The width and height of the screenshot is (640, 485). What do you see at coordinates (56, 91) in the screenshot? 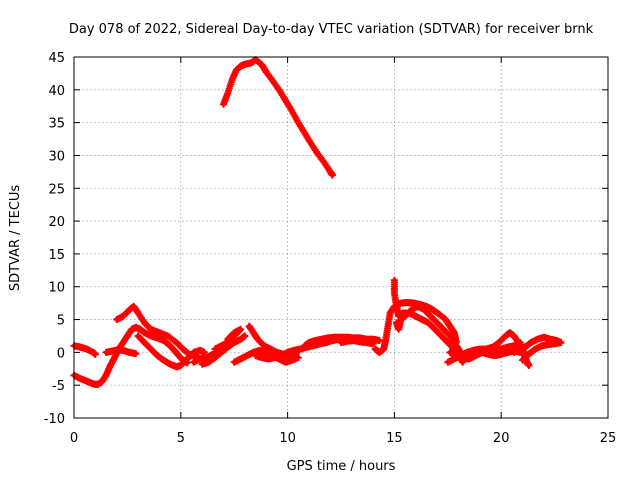
I see `y-tick-label: 40` at bounding box center [56, 91].